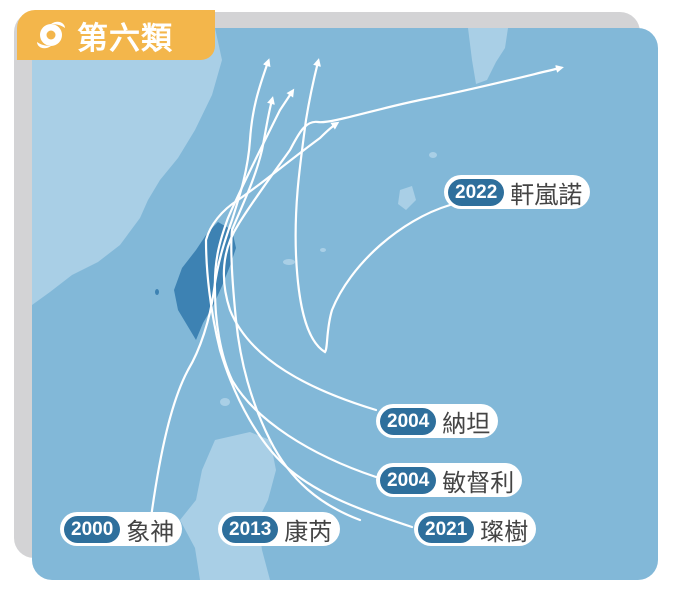 This screenshot has width=678, height=596. What do you see at coordinates (407, 198) in the screenshot?
I see `ryukyu-island-okinawa` at bounding box center [407, 198].